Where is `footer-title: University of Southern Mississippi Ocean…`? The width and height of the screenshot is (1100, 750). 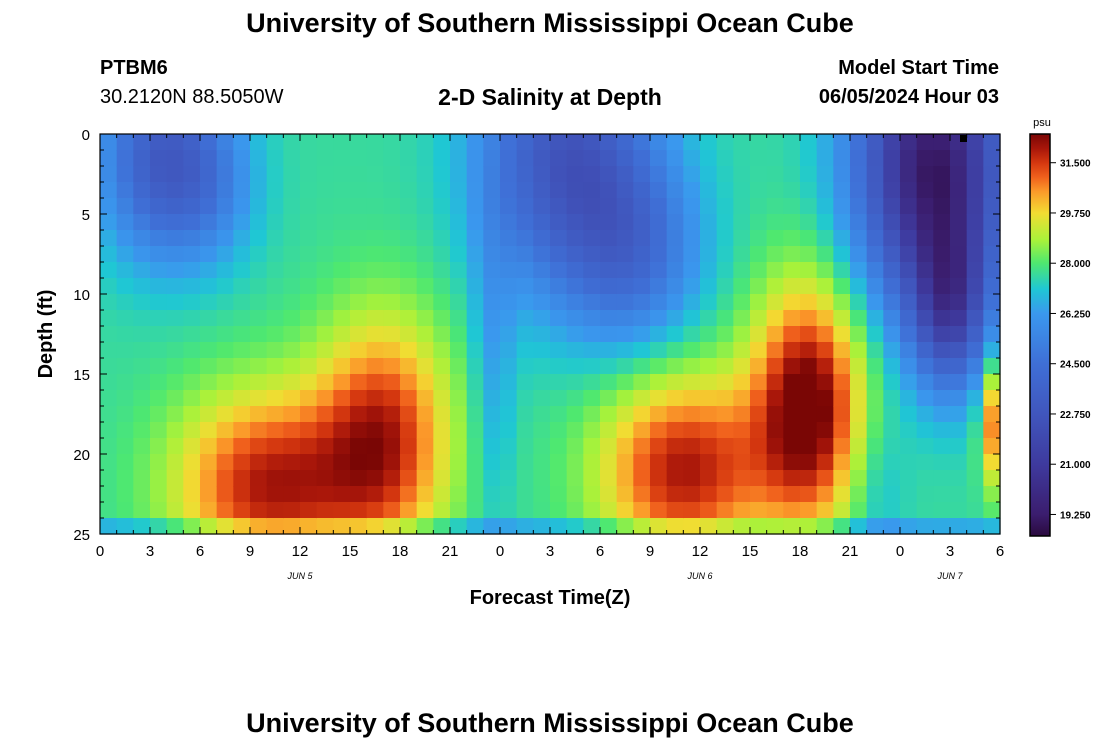 footer-title: University of Southern Mississippi Ocean… is located at coordinates (550, 723).